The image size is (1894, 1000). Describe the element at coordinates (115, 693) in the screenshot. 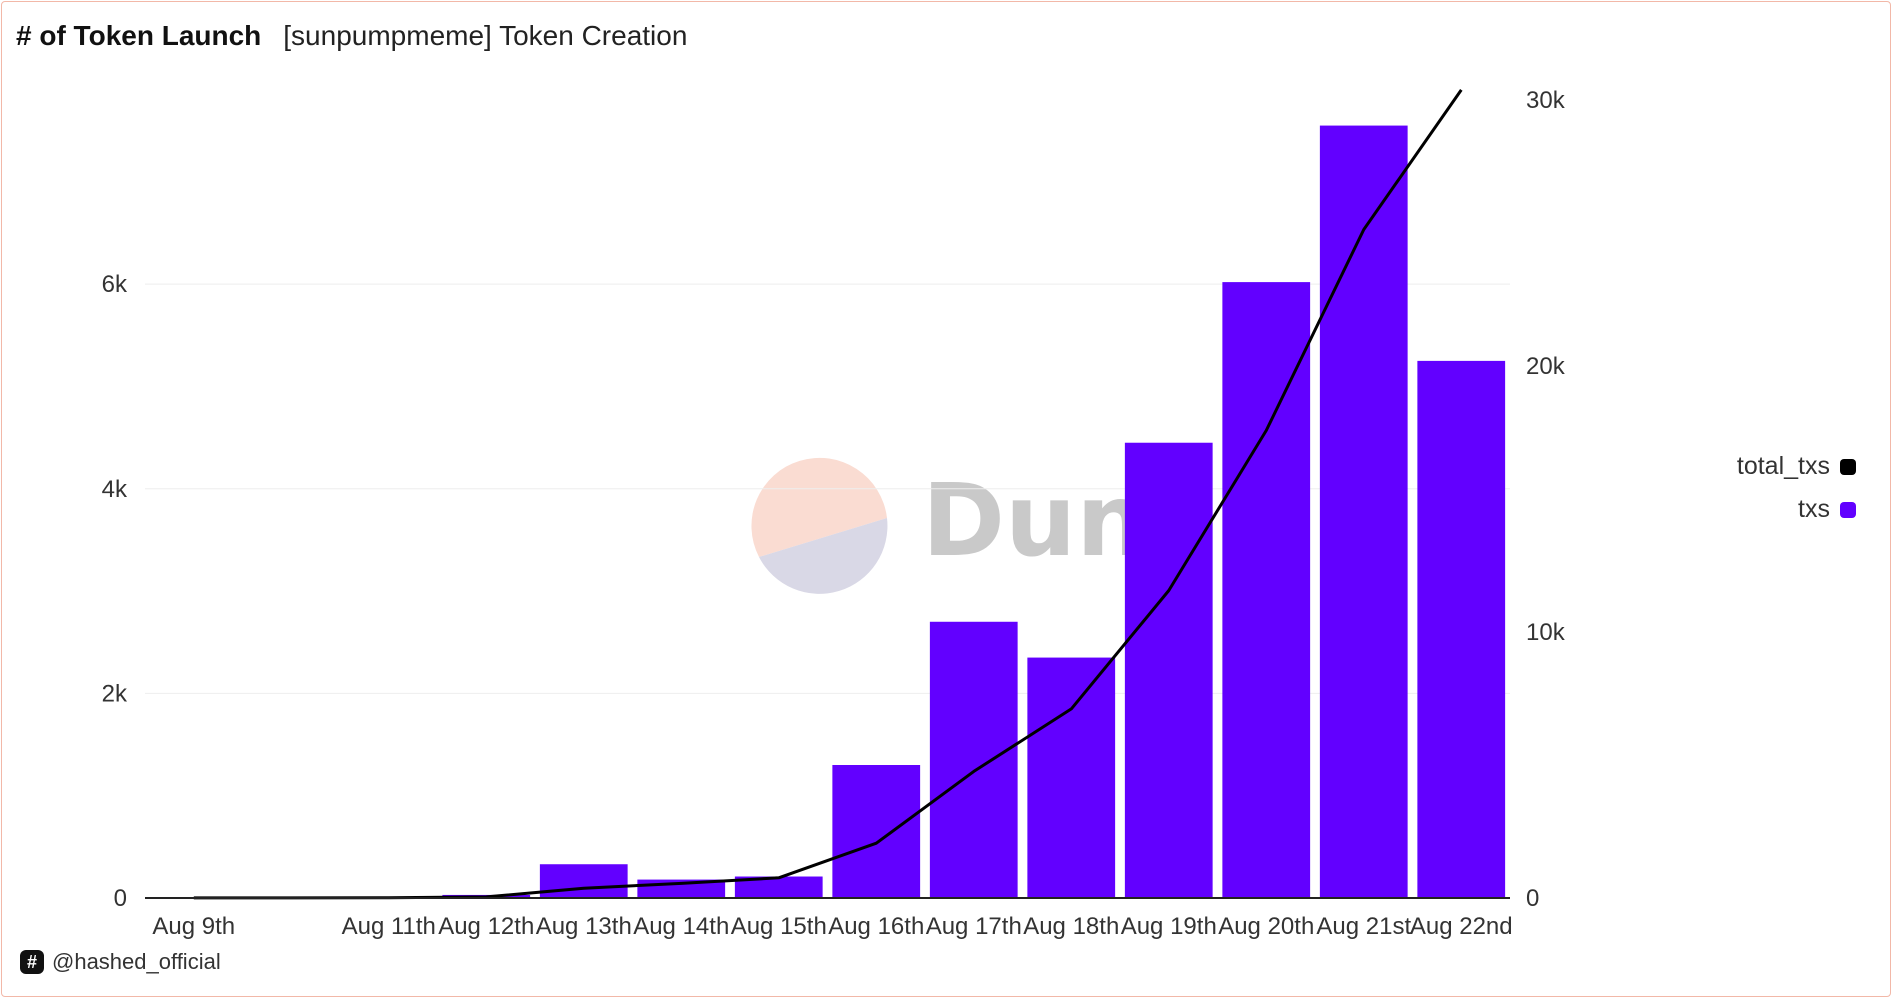

I see `y-left-tick-label: 2k` at that location.